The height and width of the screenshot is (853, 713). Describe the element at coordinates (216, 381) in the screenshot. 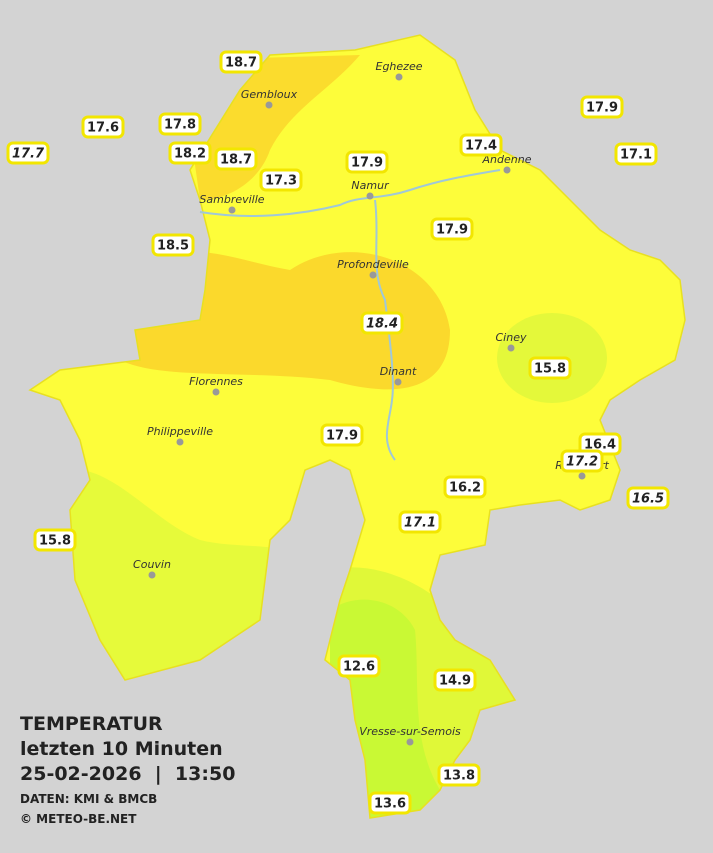

I see `city-label: Florennes` at that location.